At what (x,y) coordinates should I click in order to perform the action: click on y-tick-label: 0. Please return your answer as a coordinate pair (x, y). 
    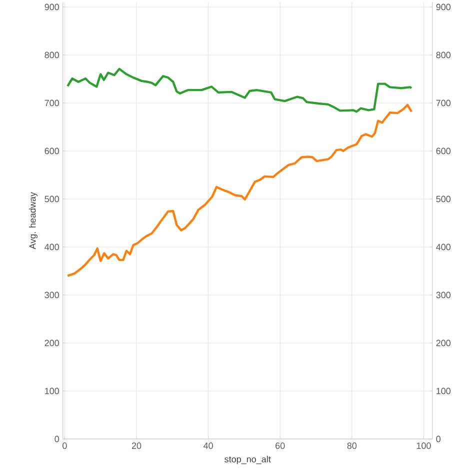
    Looking at the image, I should click on (57, 439).